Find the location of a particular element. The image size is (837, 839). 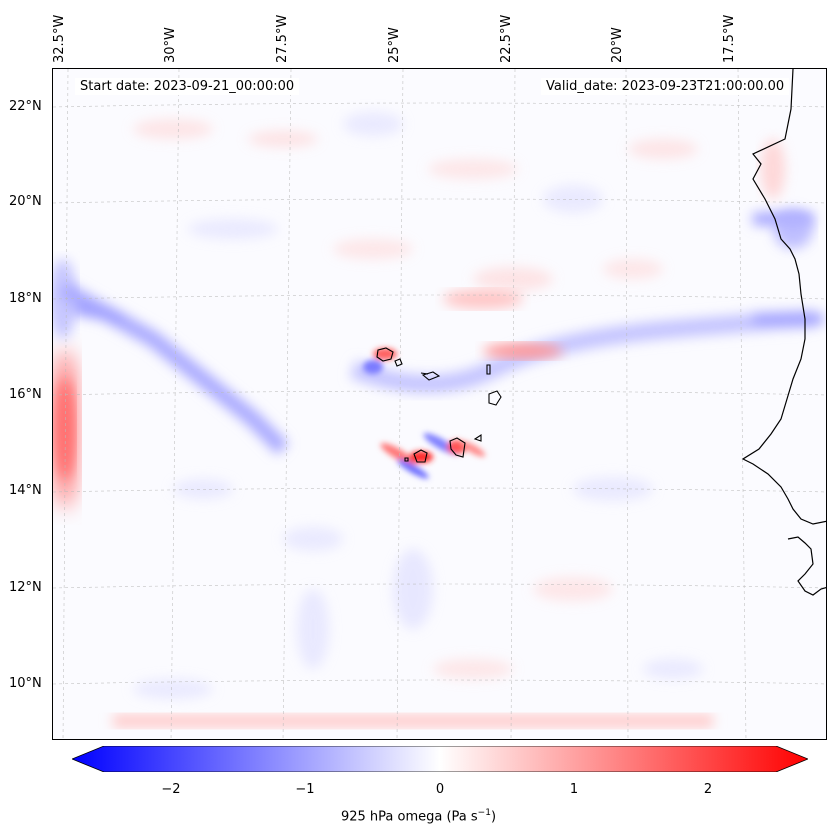

lon-label-30w: 30°W is located at coordinates (170, 45).